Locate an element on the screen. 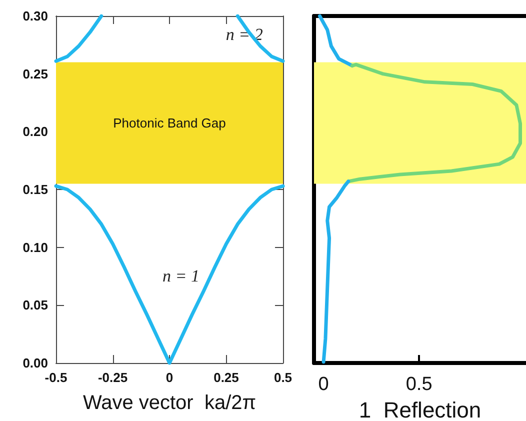 This screenshot has height=421, width=526. annotation: n = 1 is located at coordinates (181, 276).